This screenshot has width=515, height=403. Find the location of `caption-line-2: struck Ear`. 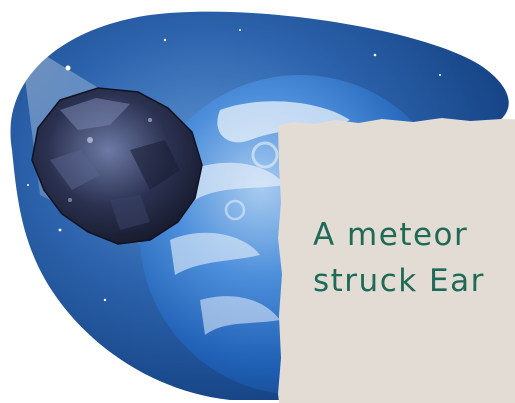

caption-line-2: struck Ear is located at coordinates (399, 281).